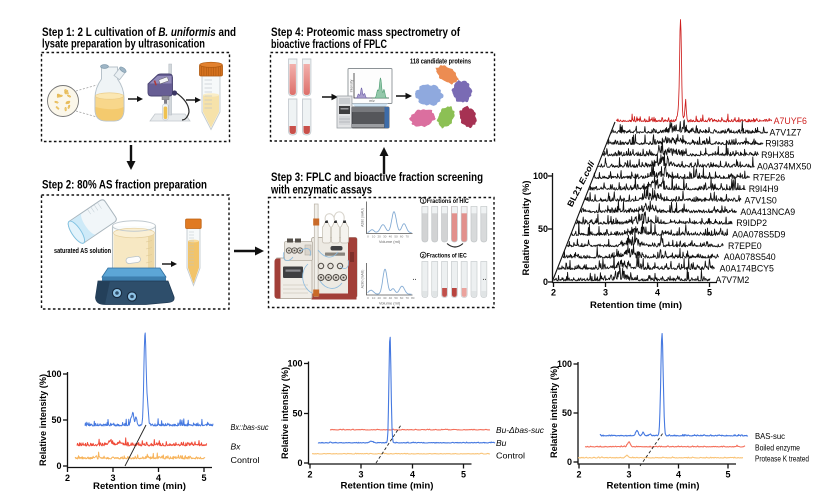  I want to click on svg-text: R9I4H9, so click(764, 189).